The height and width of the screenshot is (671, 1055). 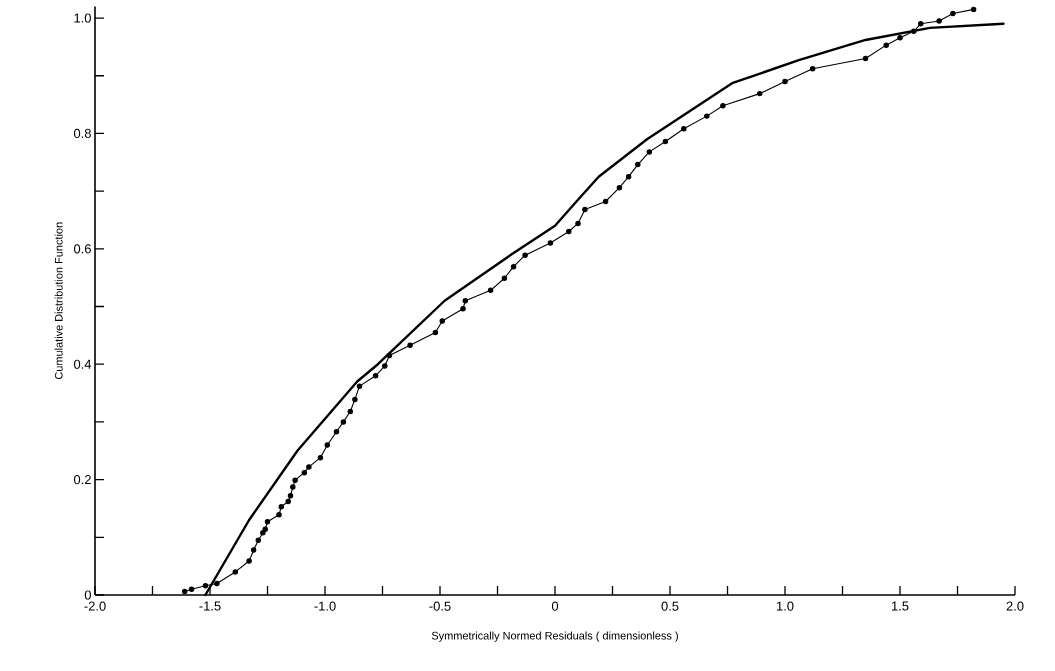 I want to click on y-tick-label: 0.8, so click(x=82, y=133).